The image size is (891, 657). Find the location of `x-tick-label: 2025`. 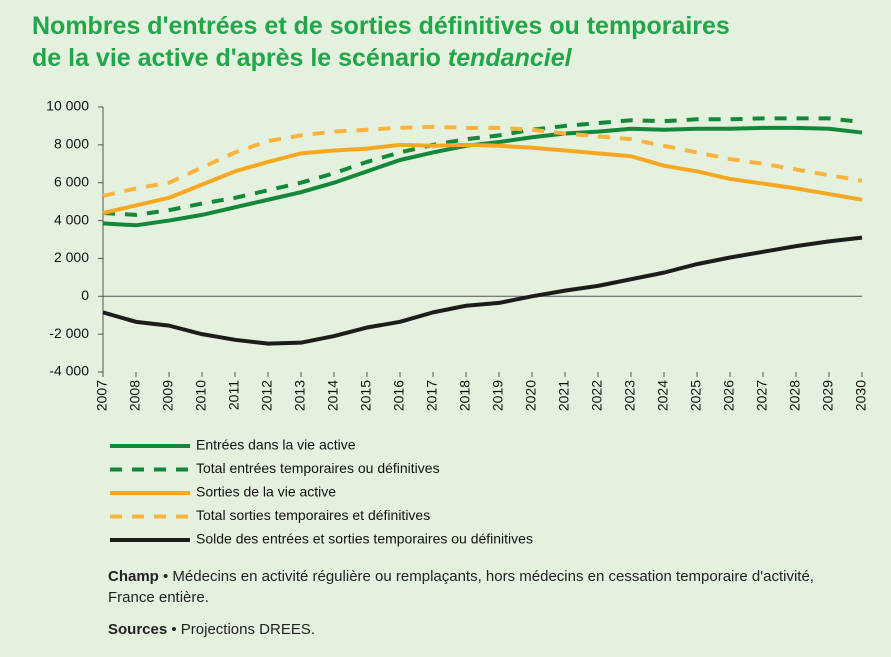

x-tick-label: 2025 is located at coordinates (696, 395).